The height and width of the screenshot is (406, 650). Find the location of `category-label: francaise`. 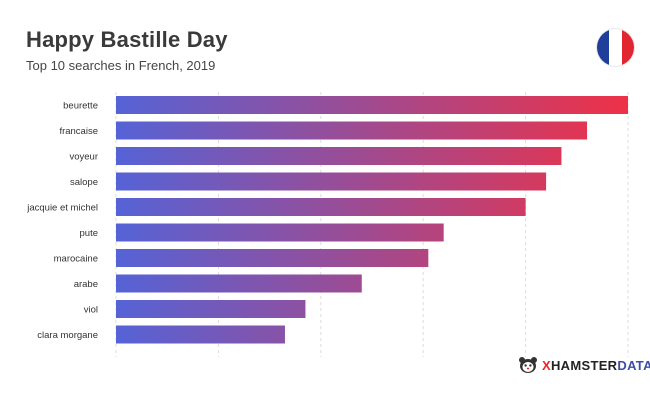

category-label: francaise is located at coordinates (78, 131).